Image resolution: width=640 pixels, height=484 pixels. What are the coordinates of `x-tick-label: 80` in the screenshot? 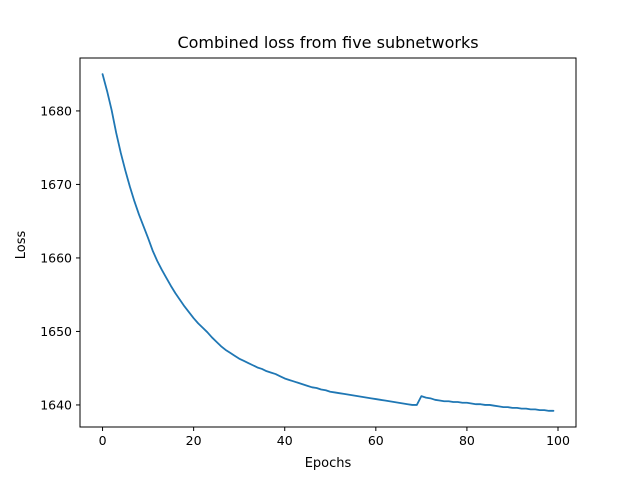 It's located at (467, 440).